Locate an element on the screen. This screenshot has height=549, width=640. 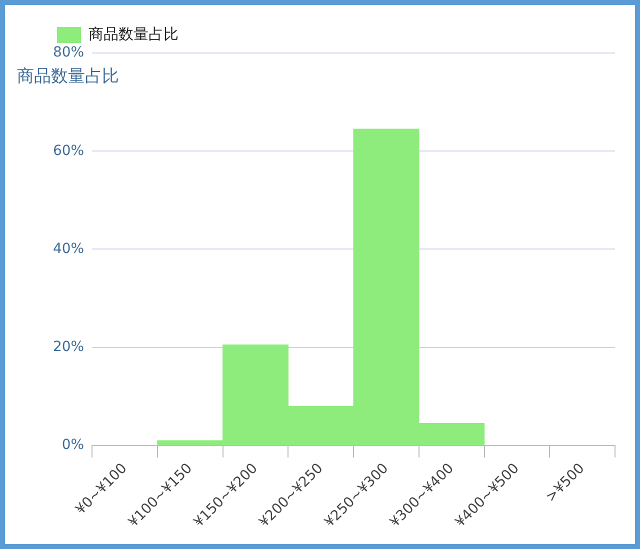
y-tick-label: 0% is located at coordinates (73, 445).